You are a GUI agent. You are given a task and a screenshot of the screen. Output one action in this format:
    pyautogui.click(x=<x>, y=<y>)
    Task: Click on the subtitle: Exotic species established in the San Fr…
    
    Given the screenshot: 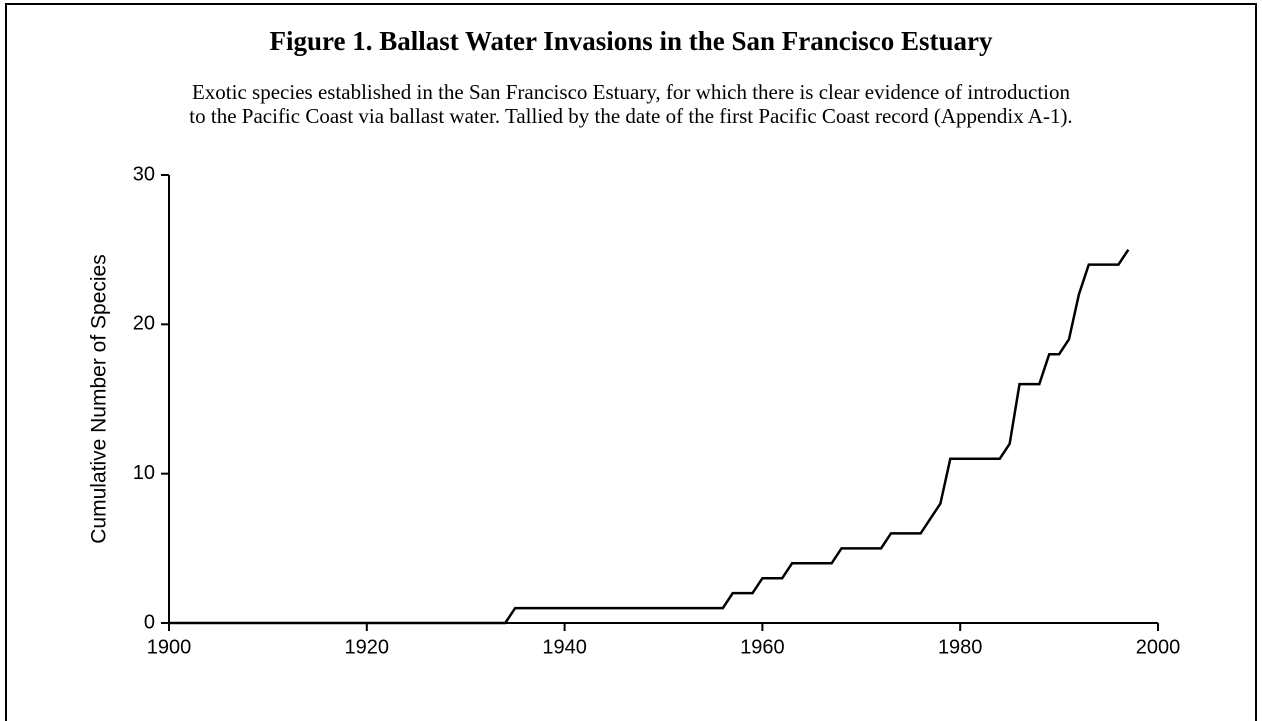 What is the action you would take?
    pyautogui.click(x=631, y=92)
    